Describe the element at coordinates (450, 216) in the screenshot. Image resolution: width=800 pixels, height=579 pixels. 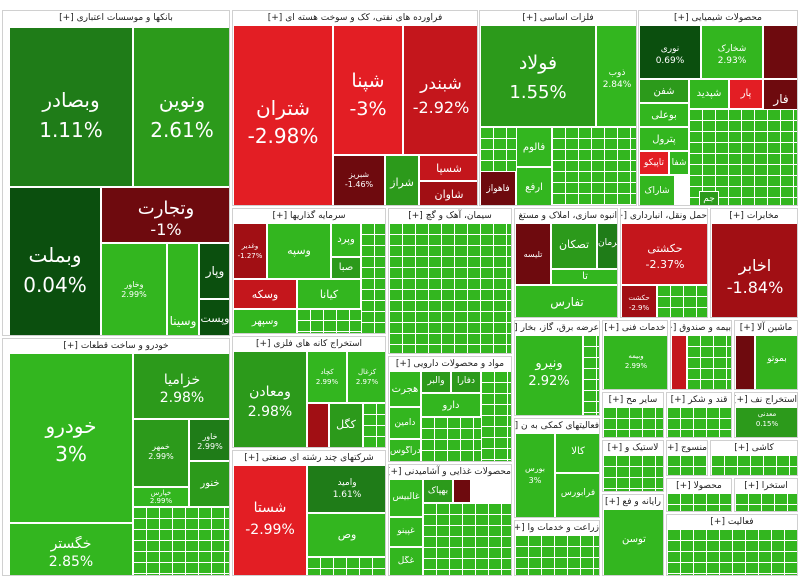
I see `sector-cement-header: سیمان، آهک و گچ [+]` at that location.